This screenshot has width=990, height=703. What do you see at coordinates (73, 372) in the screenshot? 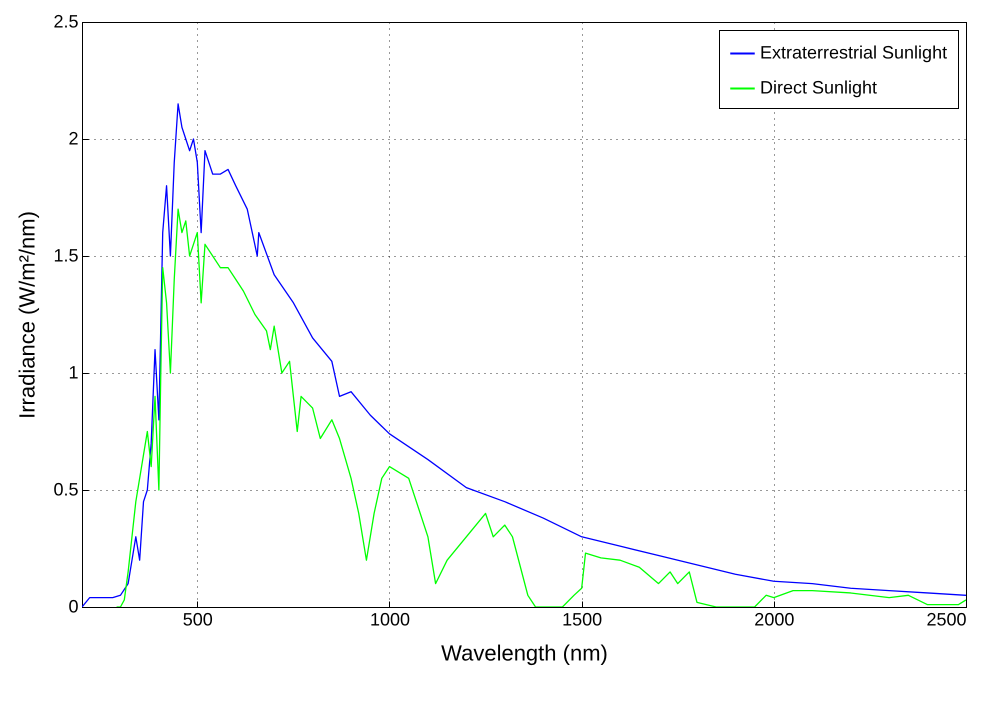
I see `y-tick-label: 1` at bounding box center [73, 372].